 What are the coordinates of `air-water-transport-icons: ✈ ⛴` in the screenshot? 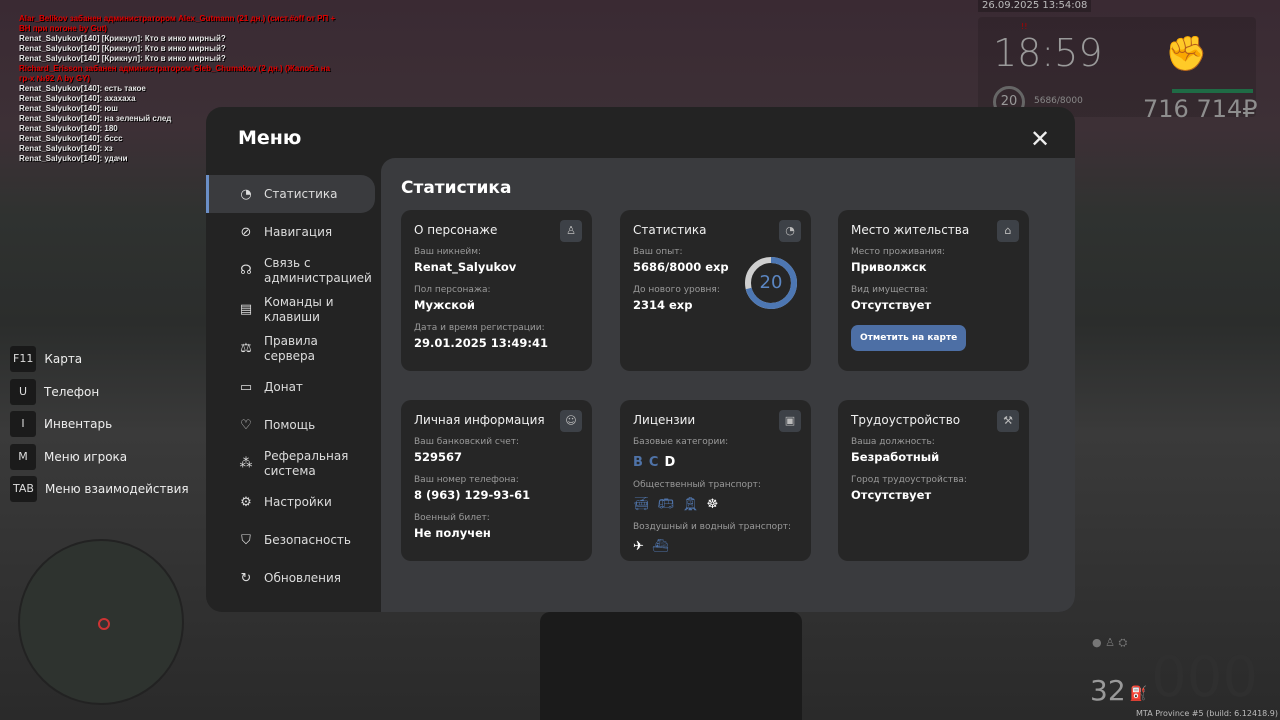 It's located at (715, 544).